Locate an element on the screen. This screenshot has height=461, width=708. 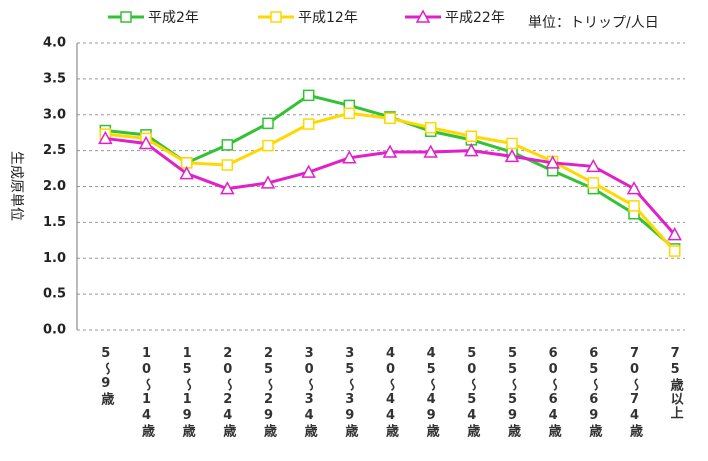
x-tick-label: 10〜14歳 is located at coordinates (146, 392).